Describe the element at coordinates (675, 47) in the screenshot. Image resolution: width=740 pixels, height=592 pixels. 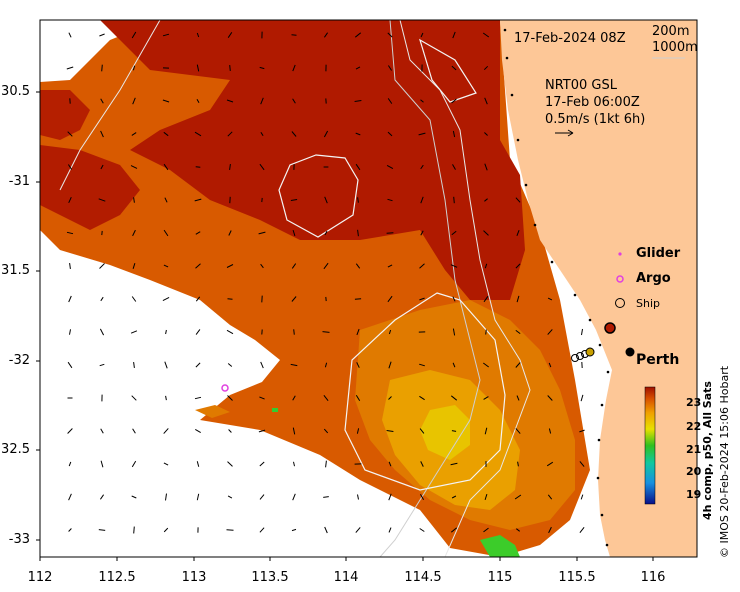
I see `contour-label-1000m: 1000m` at that location.